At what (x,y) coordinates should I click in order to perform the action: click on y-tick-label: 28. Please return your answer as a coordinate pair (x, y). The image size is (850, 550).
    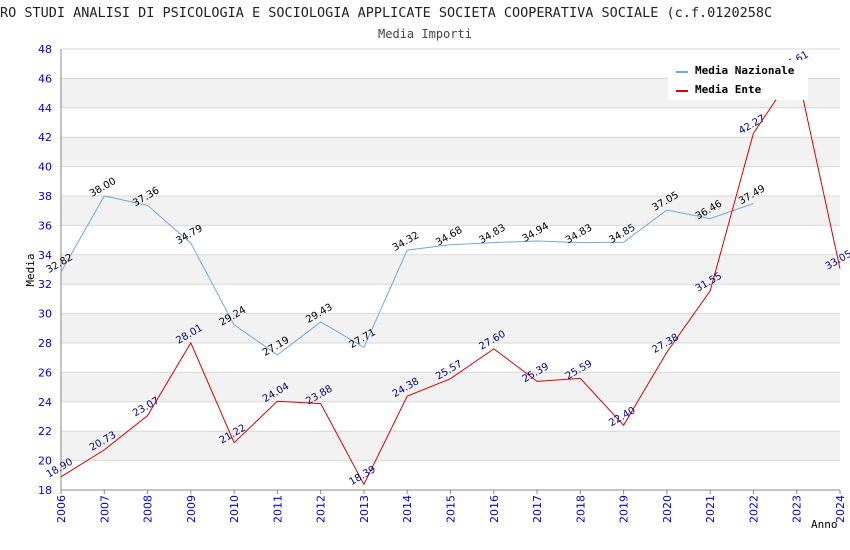
    Looking at the image, I should click on (45, 343).